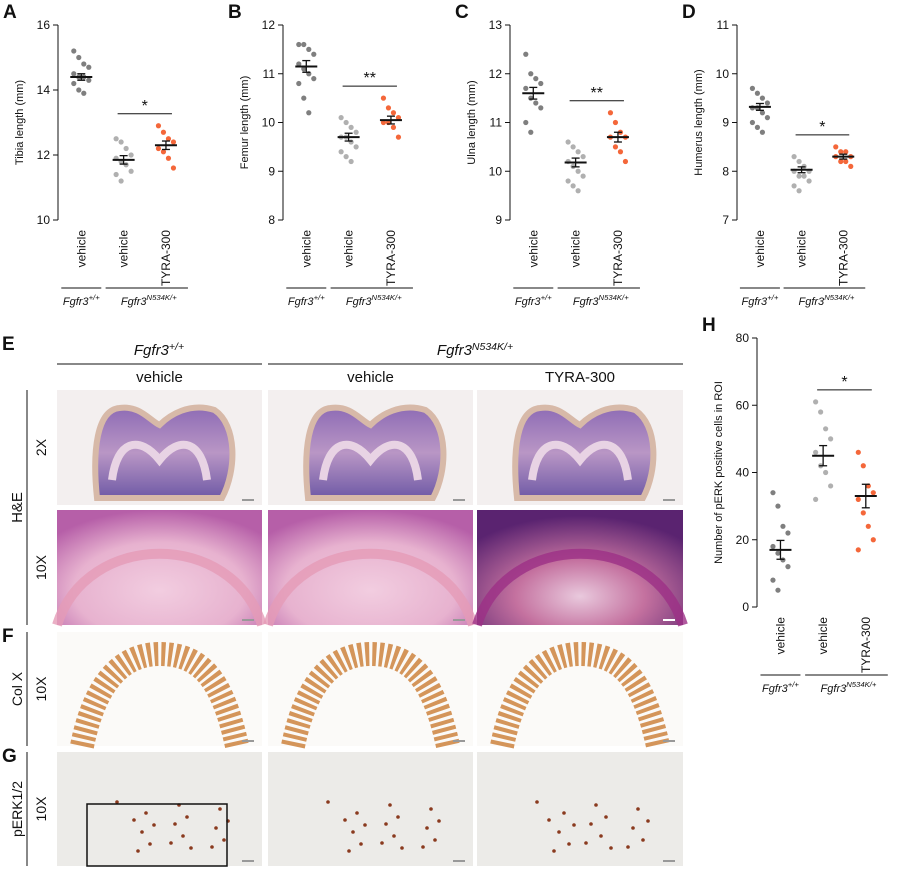 Image resolution: width=900 pixels, height=869 pixels. Describe the element at coordinates (709, 325) in the screenshot. I see `panel-label: H` at that location.